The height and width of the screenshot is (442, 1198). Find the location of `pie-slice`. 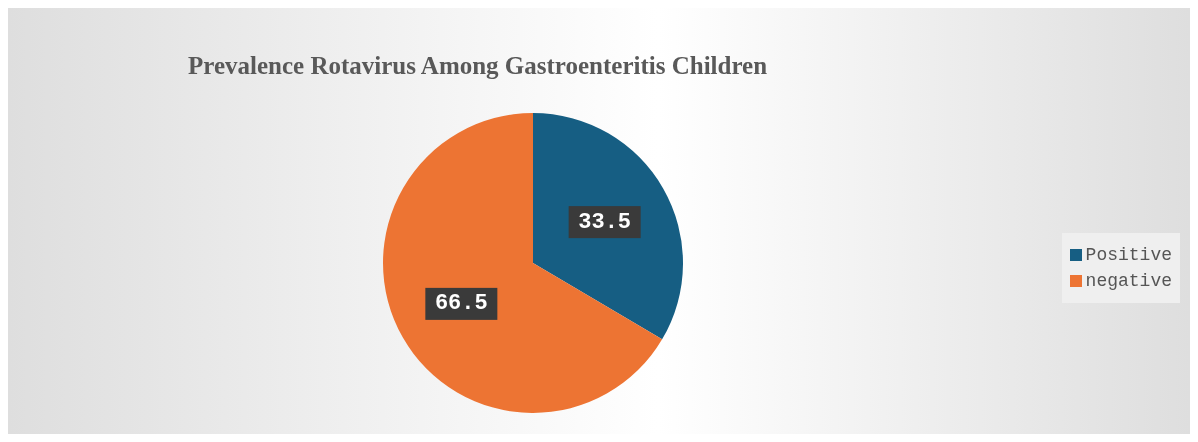

pie-slice is located at coordinates (608, 226).